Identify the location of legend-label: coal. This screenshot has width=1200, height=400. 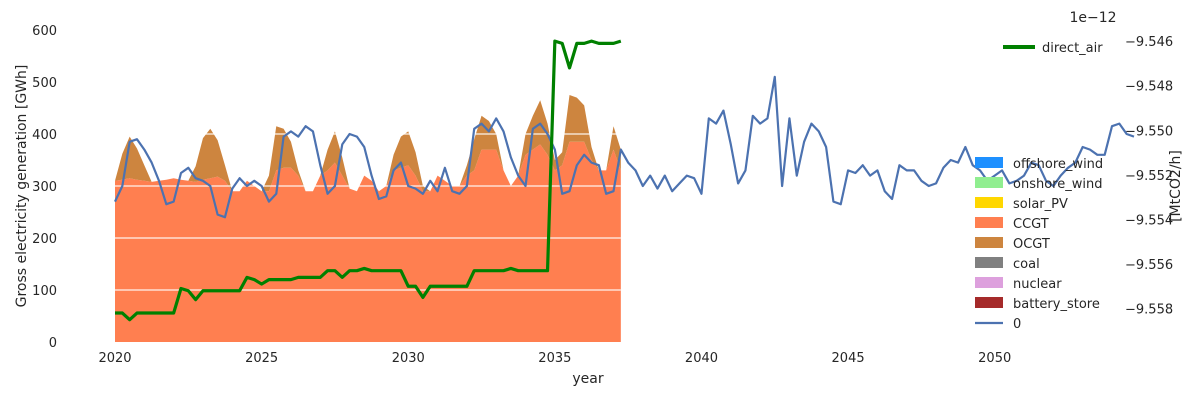
(1026, 264).